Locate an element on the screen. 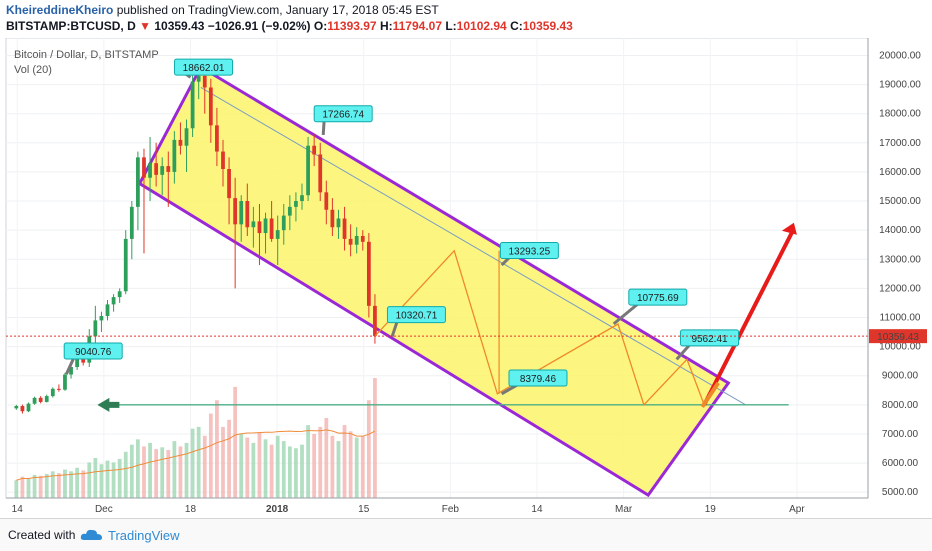 This screenshot has width=932, height=551. low-value: 10102.94 is located at coordinates (481, 26).